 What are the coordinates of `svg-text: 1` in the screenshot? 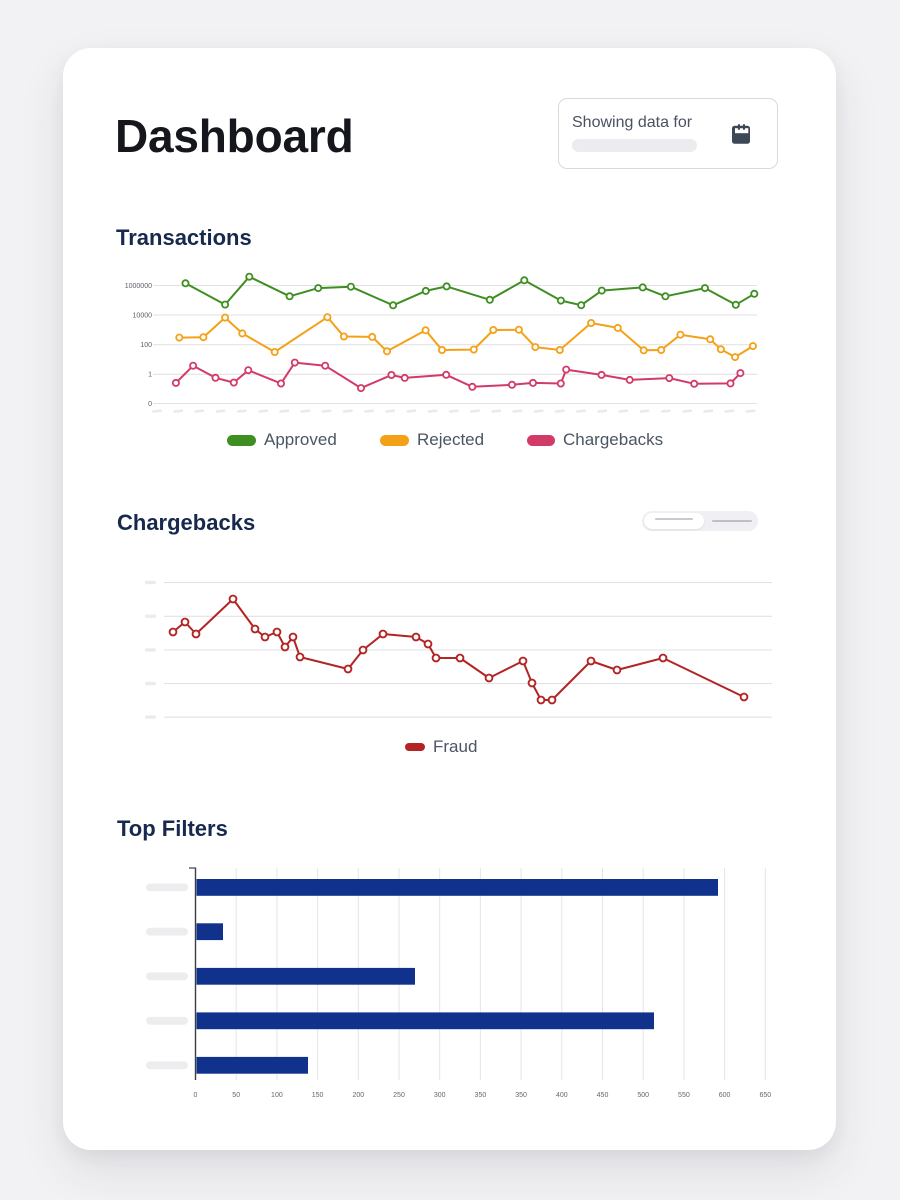 It's located at (150, 375).